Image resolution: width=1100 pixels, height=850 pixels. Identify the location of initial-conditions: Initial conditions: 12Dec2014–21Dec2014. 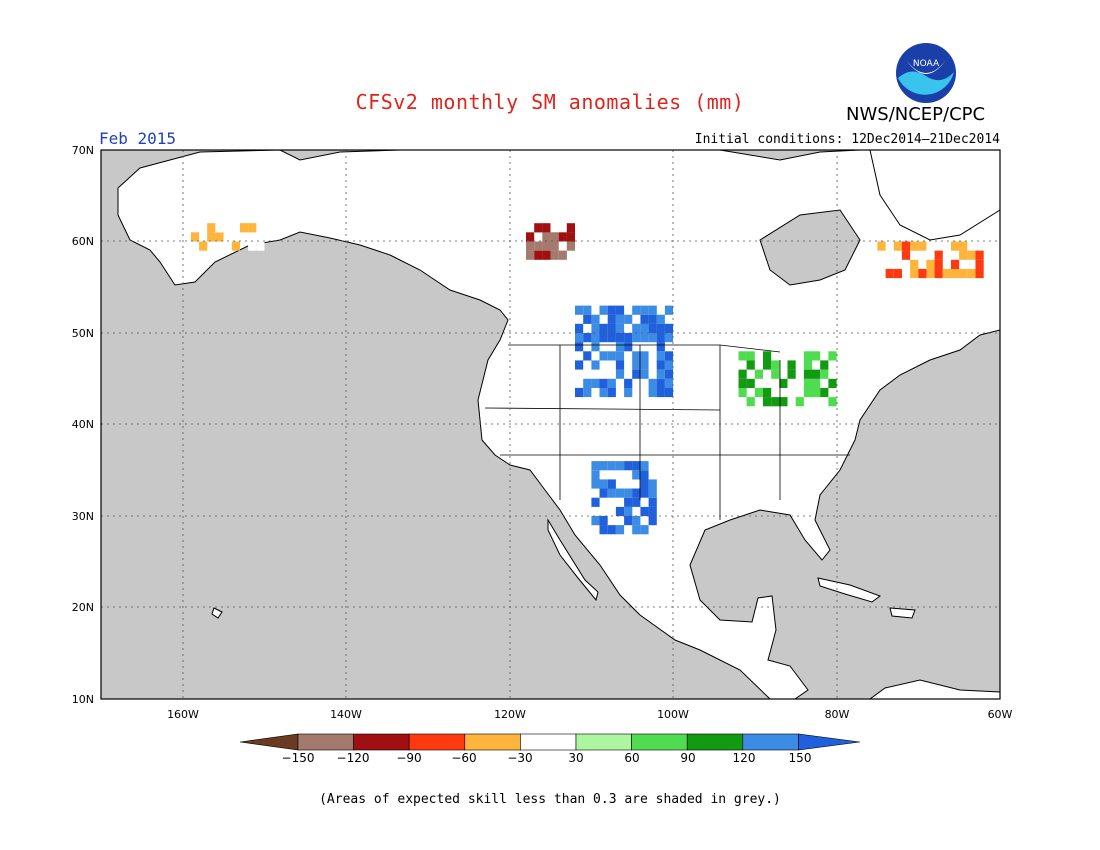
(847, 139).